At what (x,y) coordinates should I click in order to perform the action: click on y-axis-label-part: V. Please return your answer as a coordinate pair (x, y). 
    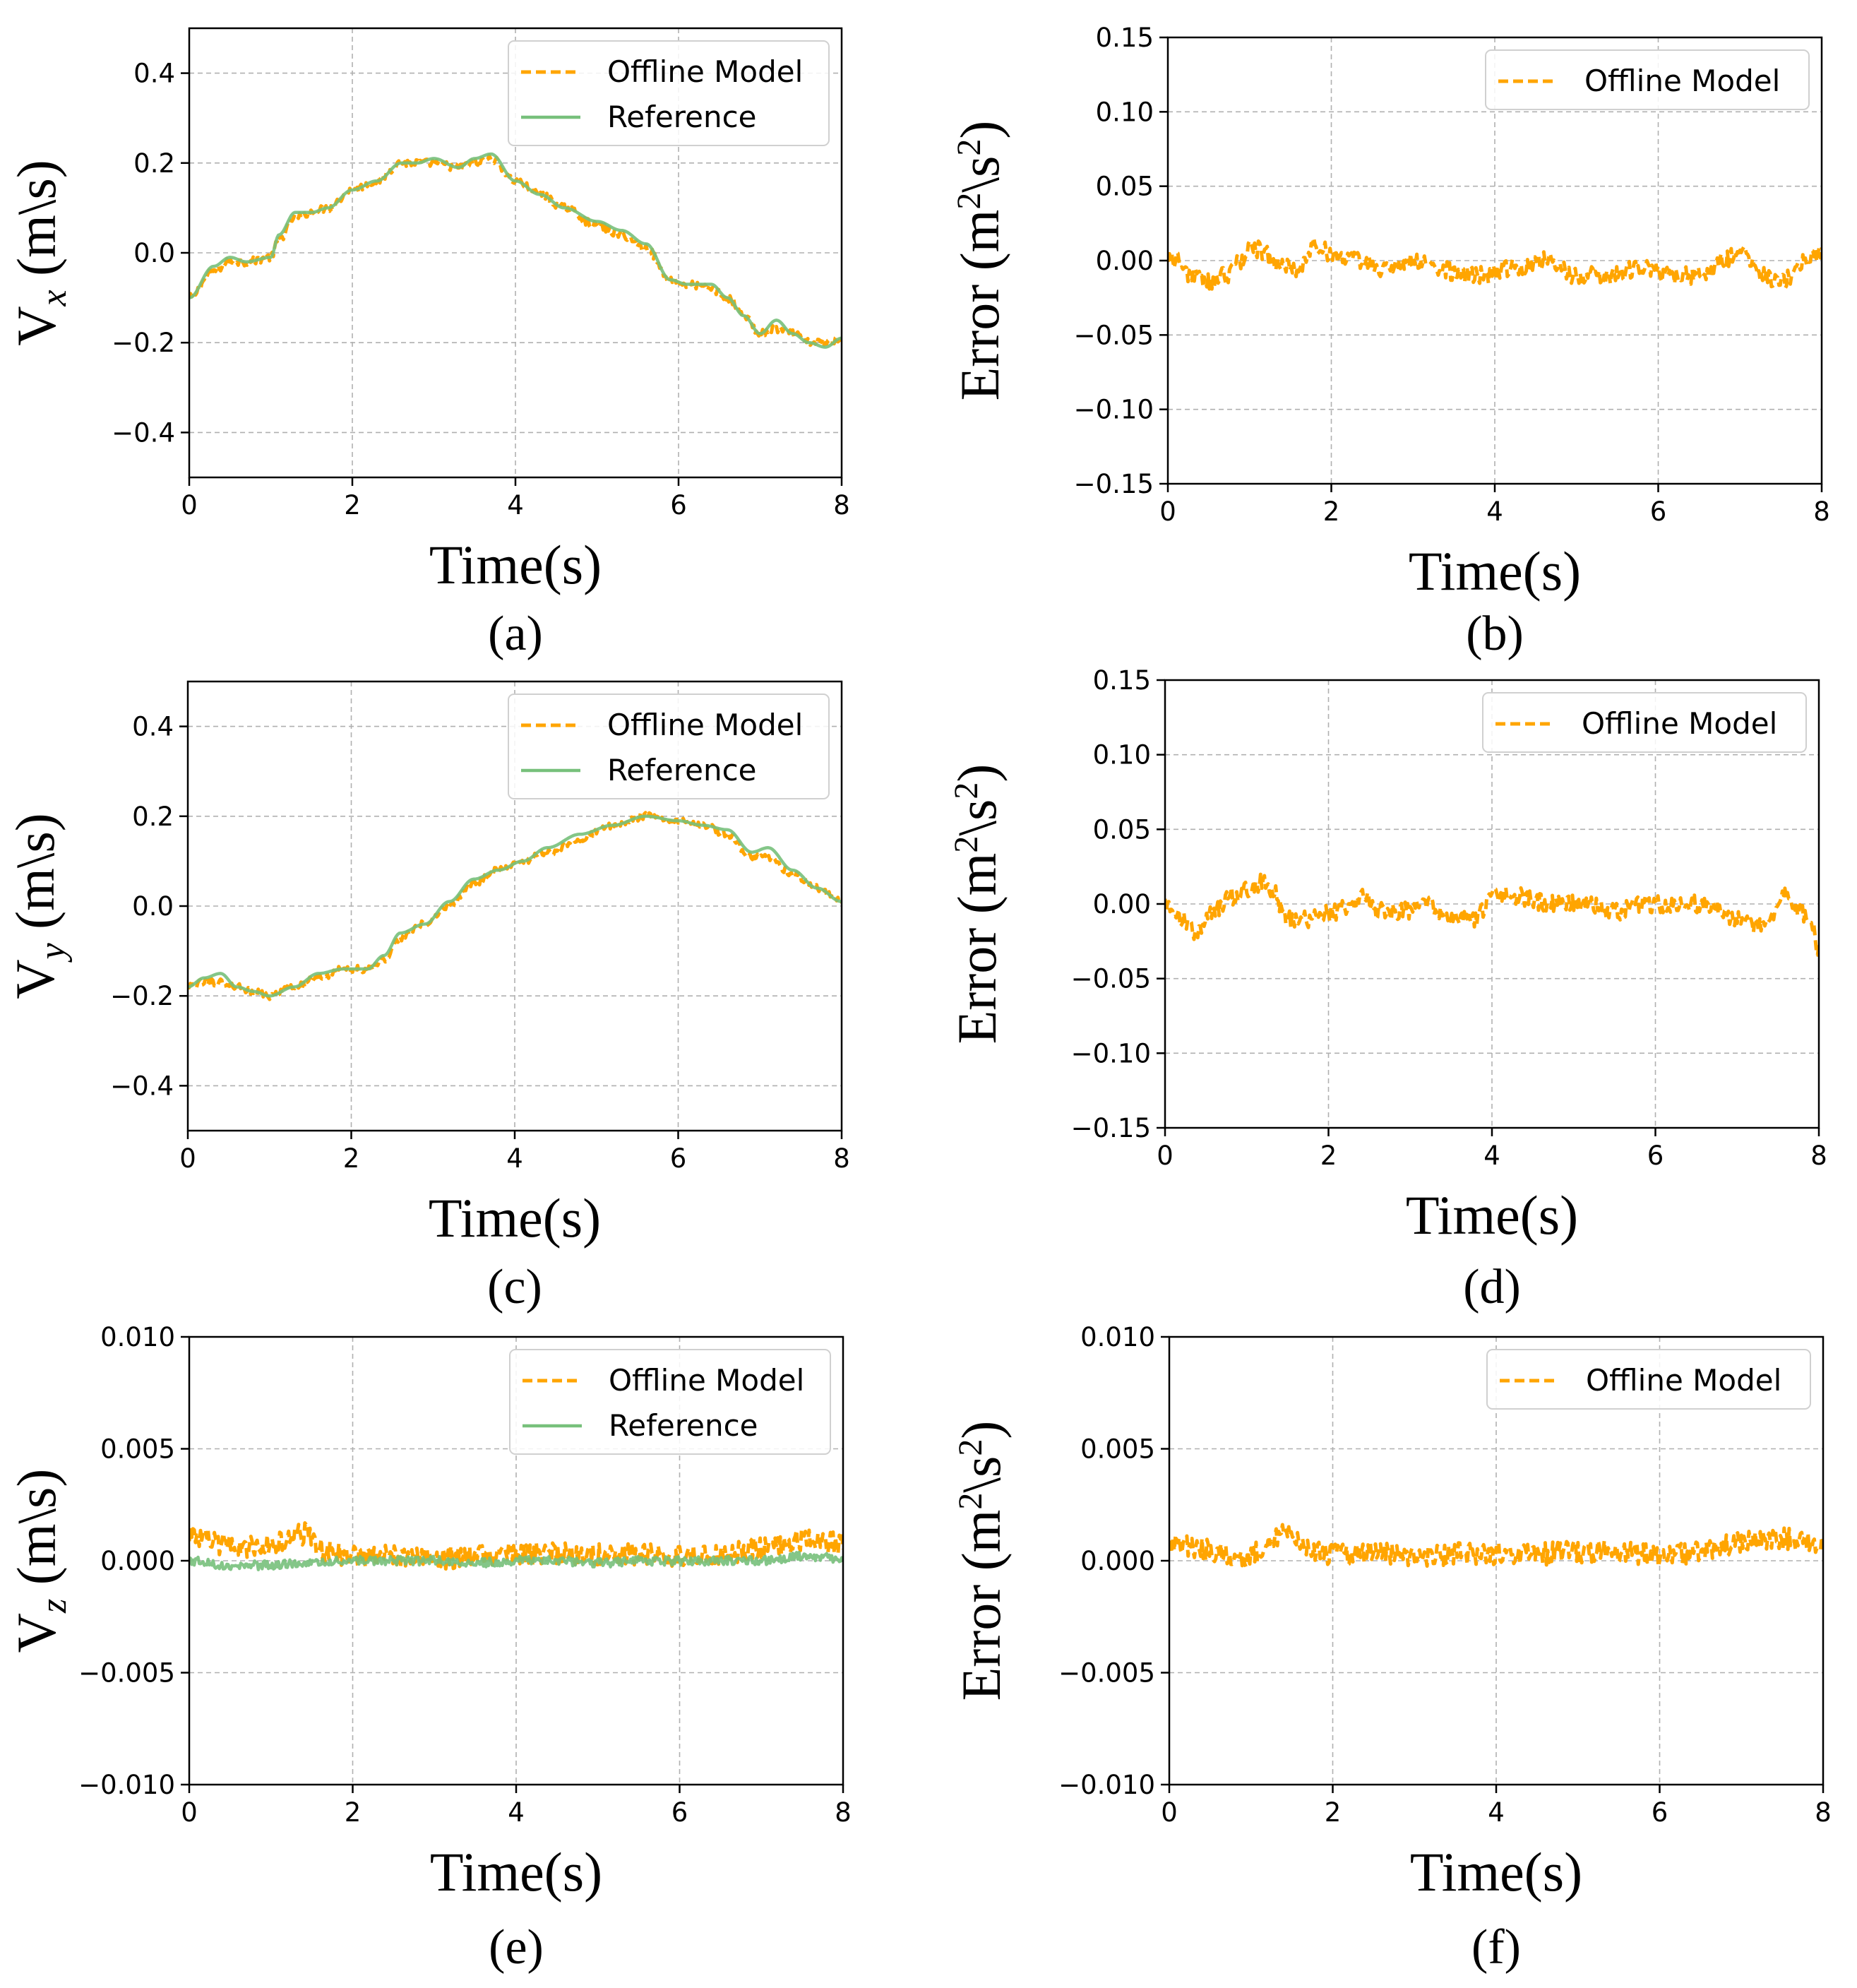
    Looking at the image, I should click on (35, 979).